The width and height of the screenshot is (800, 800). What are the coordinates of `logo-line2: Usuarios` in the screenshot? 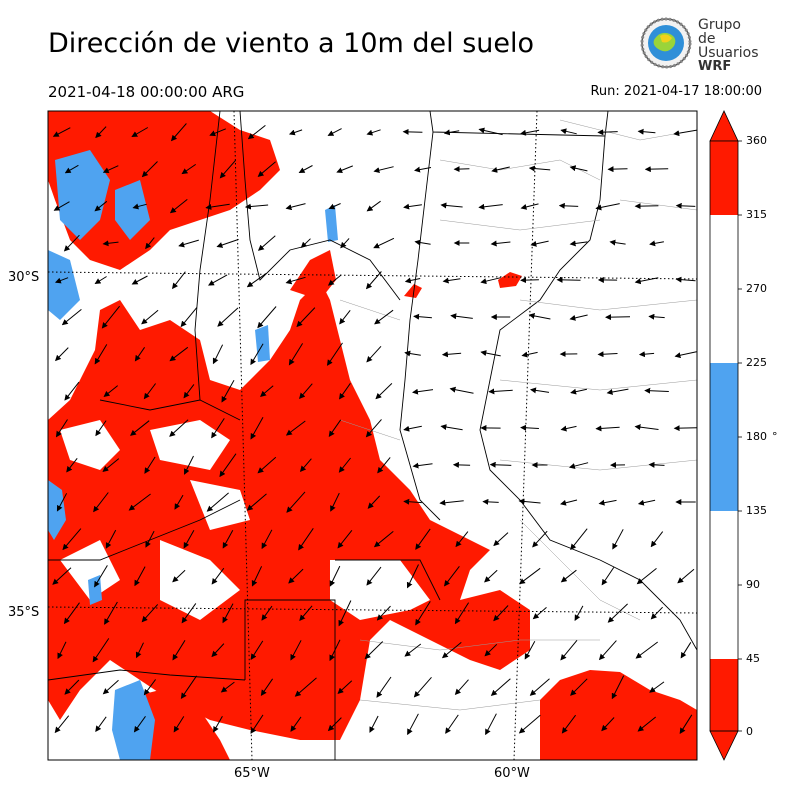 It's located at (728, 53).